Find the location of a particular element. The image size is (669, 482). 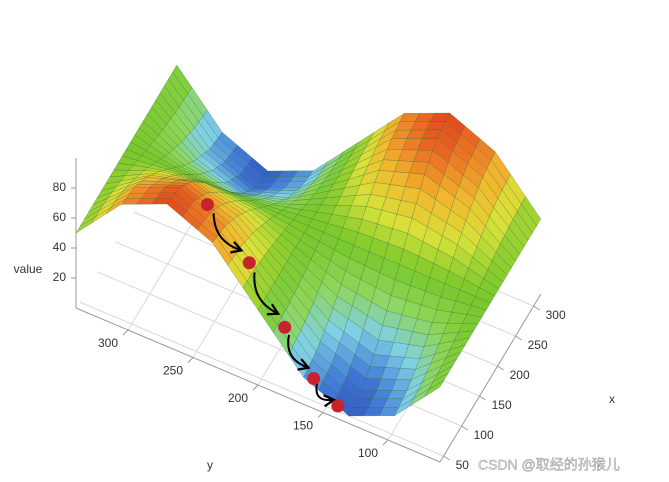

z-tick-label: 60 is located at coordinates (60, 217).